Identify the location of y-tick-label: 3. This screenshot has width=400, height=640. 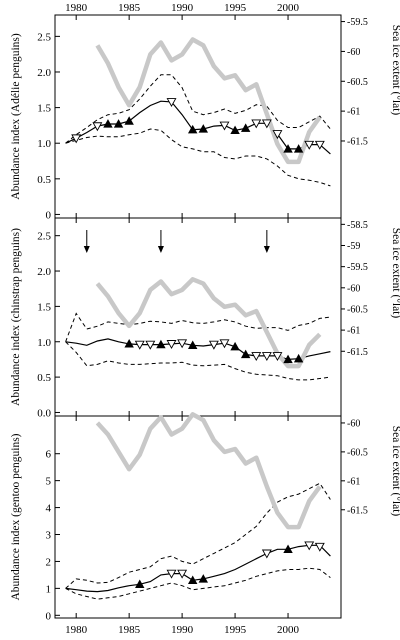
(49, 536).